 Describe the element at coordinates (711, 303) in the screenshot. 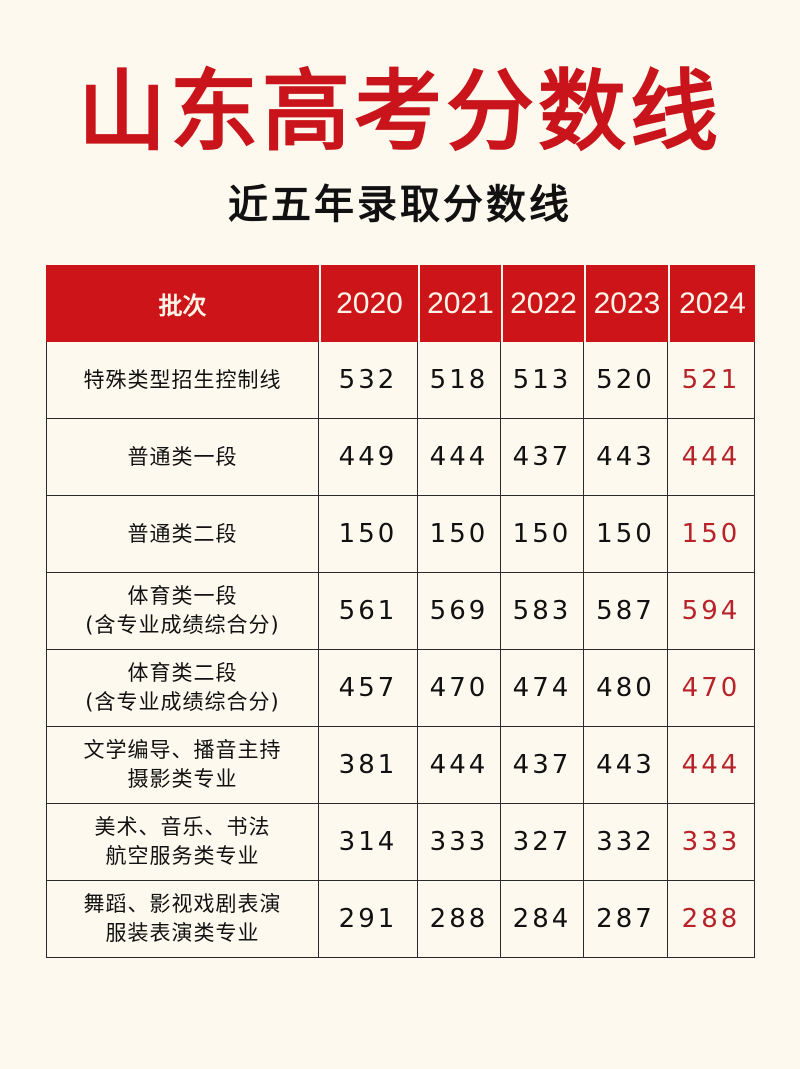

I see `header-year-2024: 2024` at that location.